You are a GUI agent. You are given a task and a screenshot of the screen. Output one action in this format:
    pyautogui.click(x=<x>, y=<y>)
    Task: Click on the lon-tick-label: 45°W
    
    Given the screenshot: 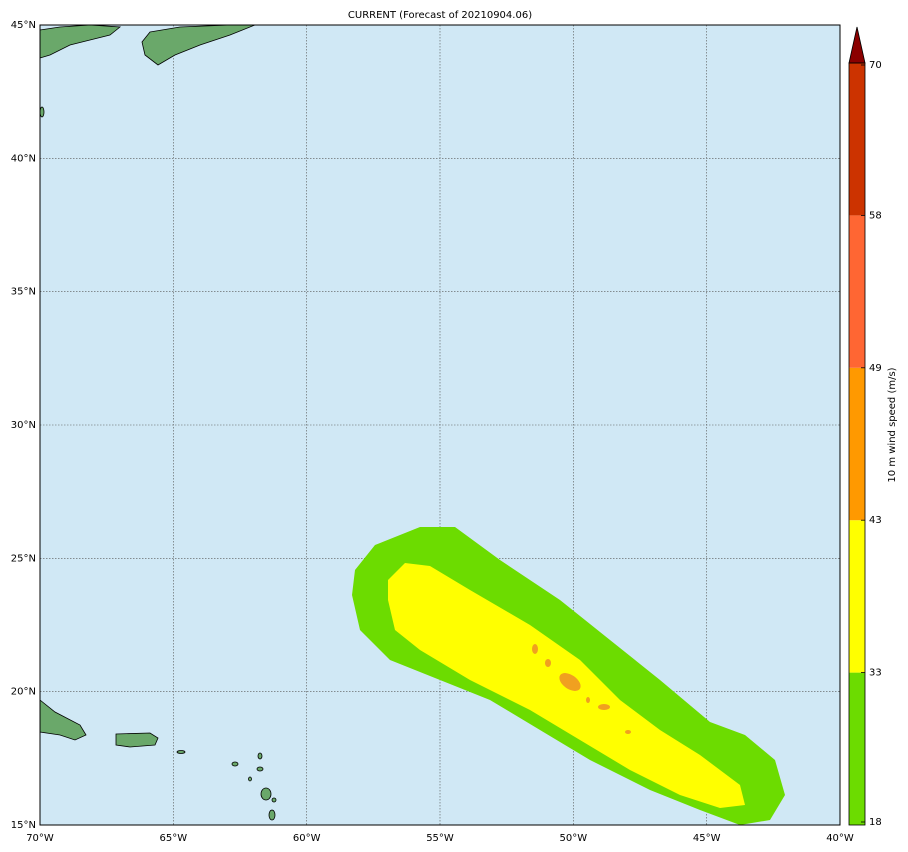 What is the action you would take?
    pyautogui.click(x=707, y=838)
    